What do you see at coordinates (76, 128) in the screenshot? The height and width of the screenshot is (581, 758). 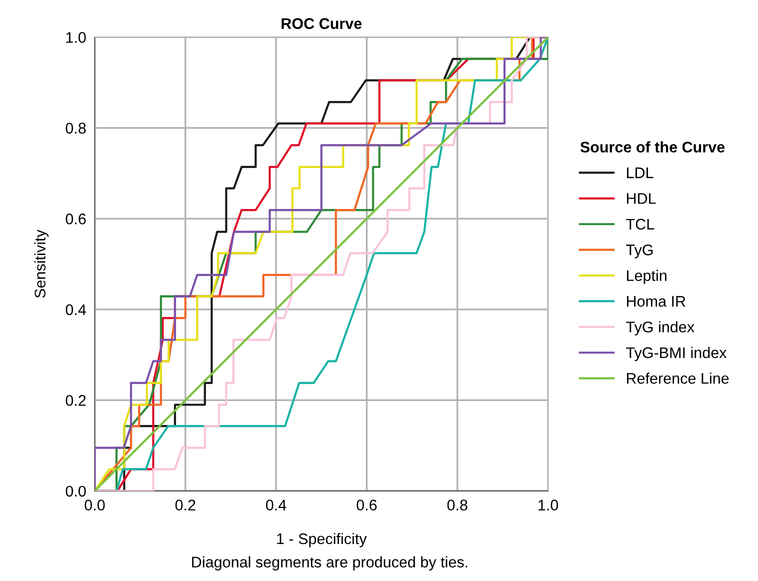 I see `y-tick-label: 0.8` at bounding box center [76, 128].